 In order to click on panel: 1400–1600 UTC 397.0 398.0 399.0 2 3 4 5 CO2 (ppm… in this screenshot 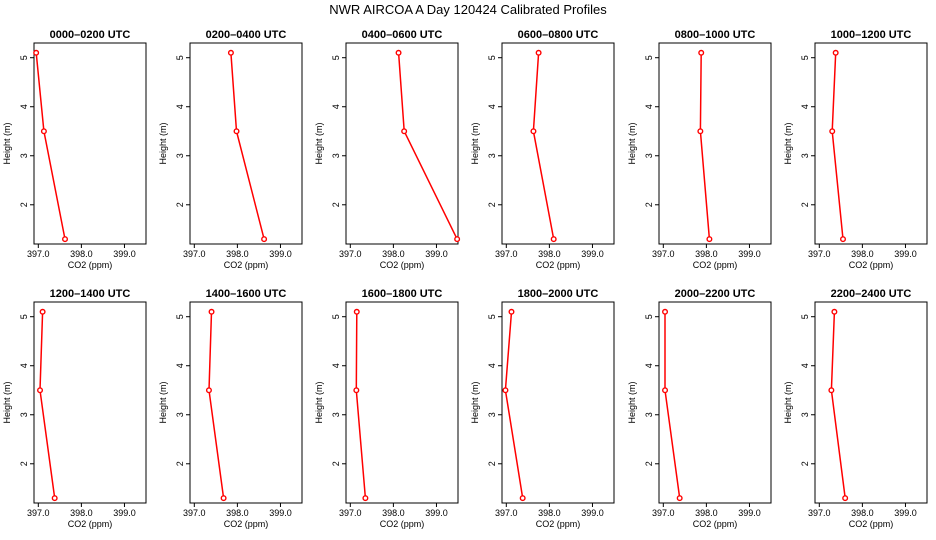, I will do `click(230, 408)`.